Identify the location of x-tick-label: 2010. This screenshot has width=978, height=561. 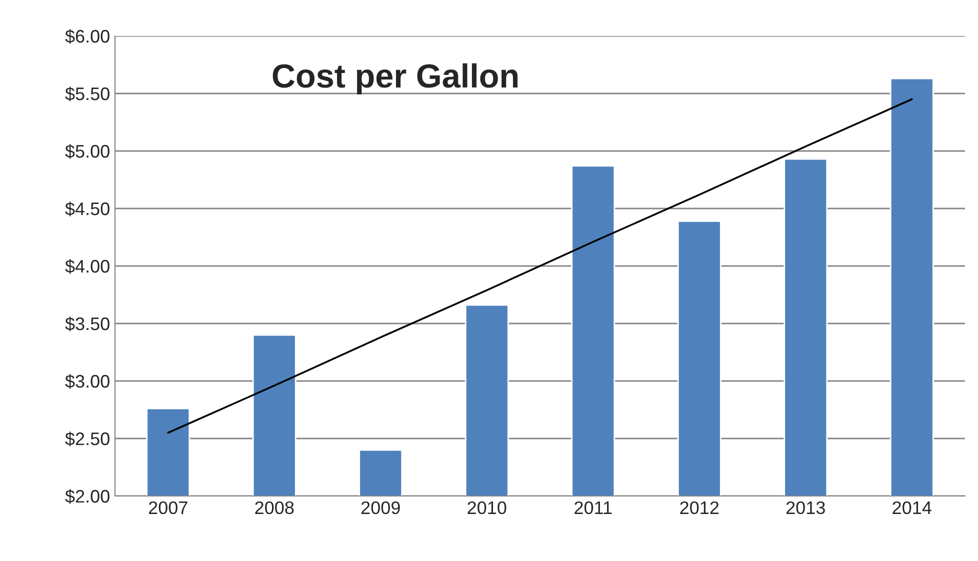
(487, 507).